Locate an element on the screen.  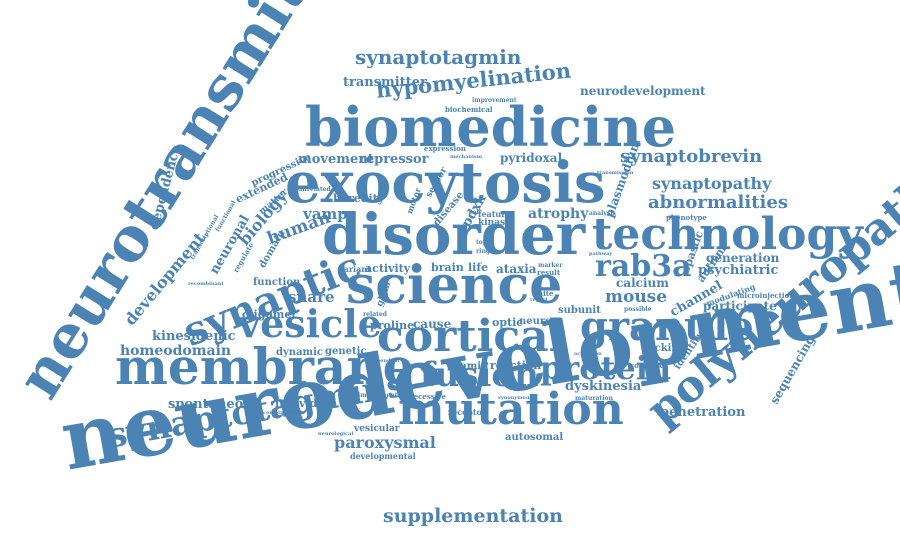
word-docking: docking is located at coordinates (663, 348).